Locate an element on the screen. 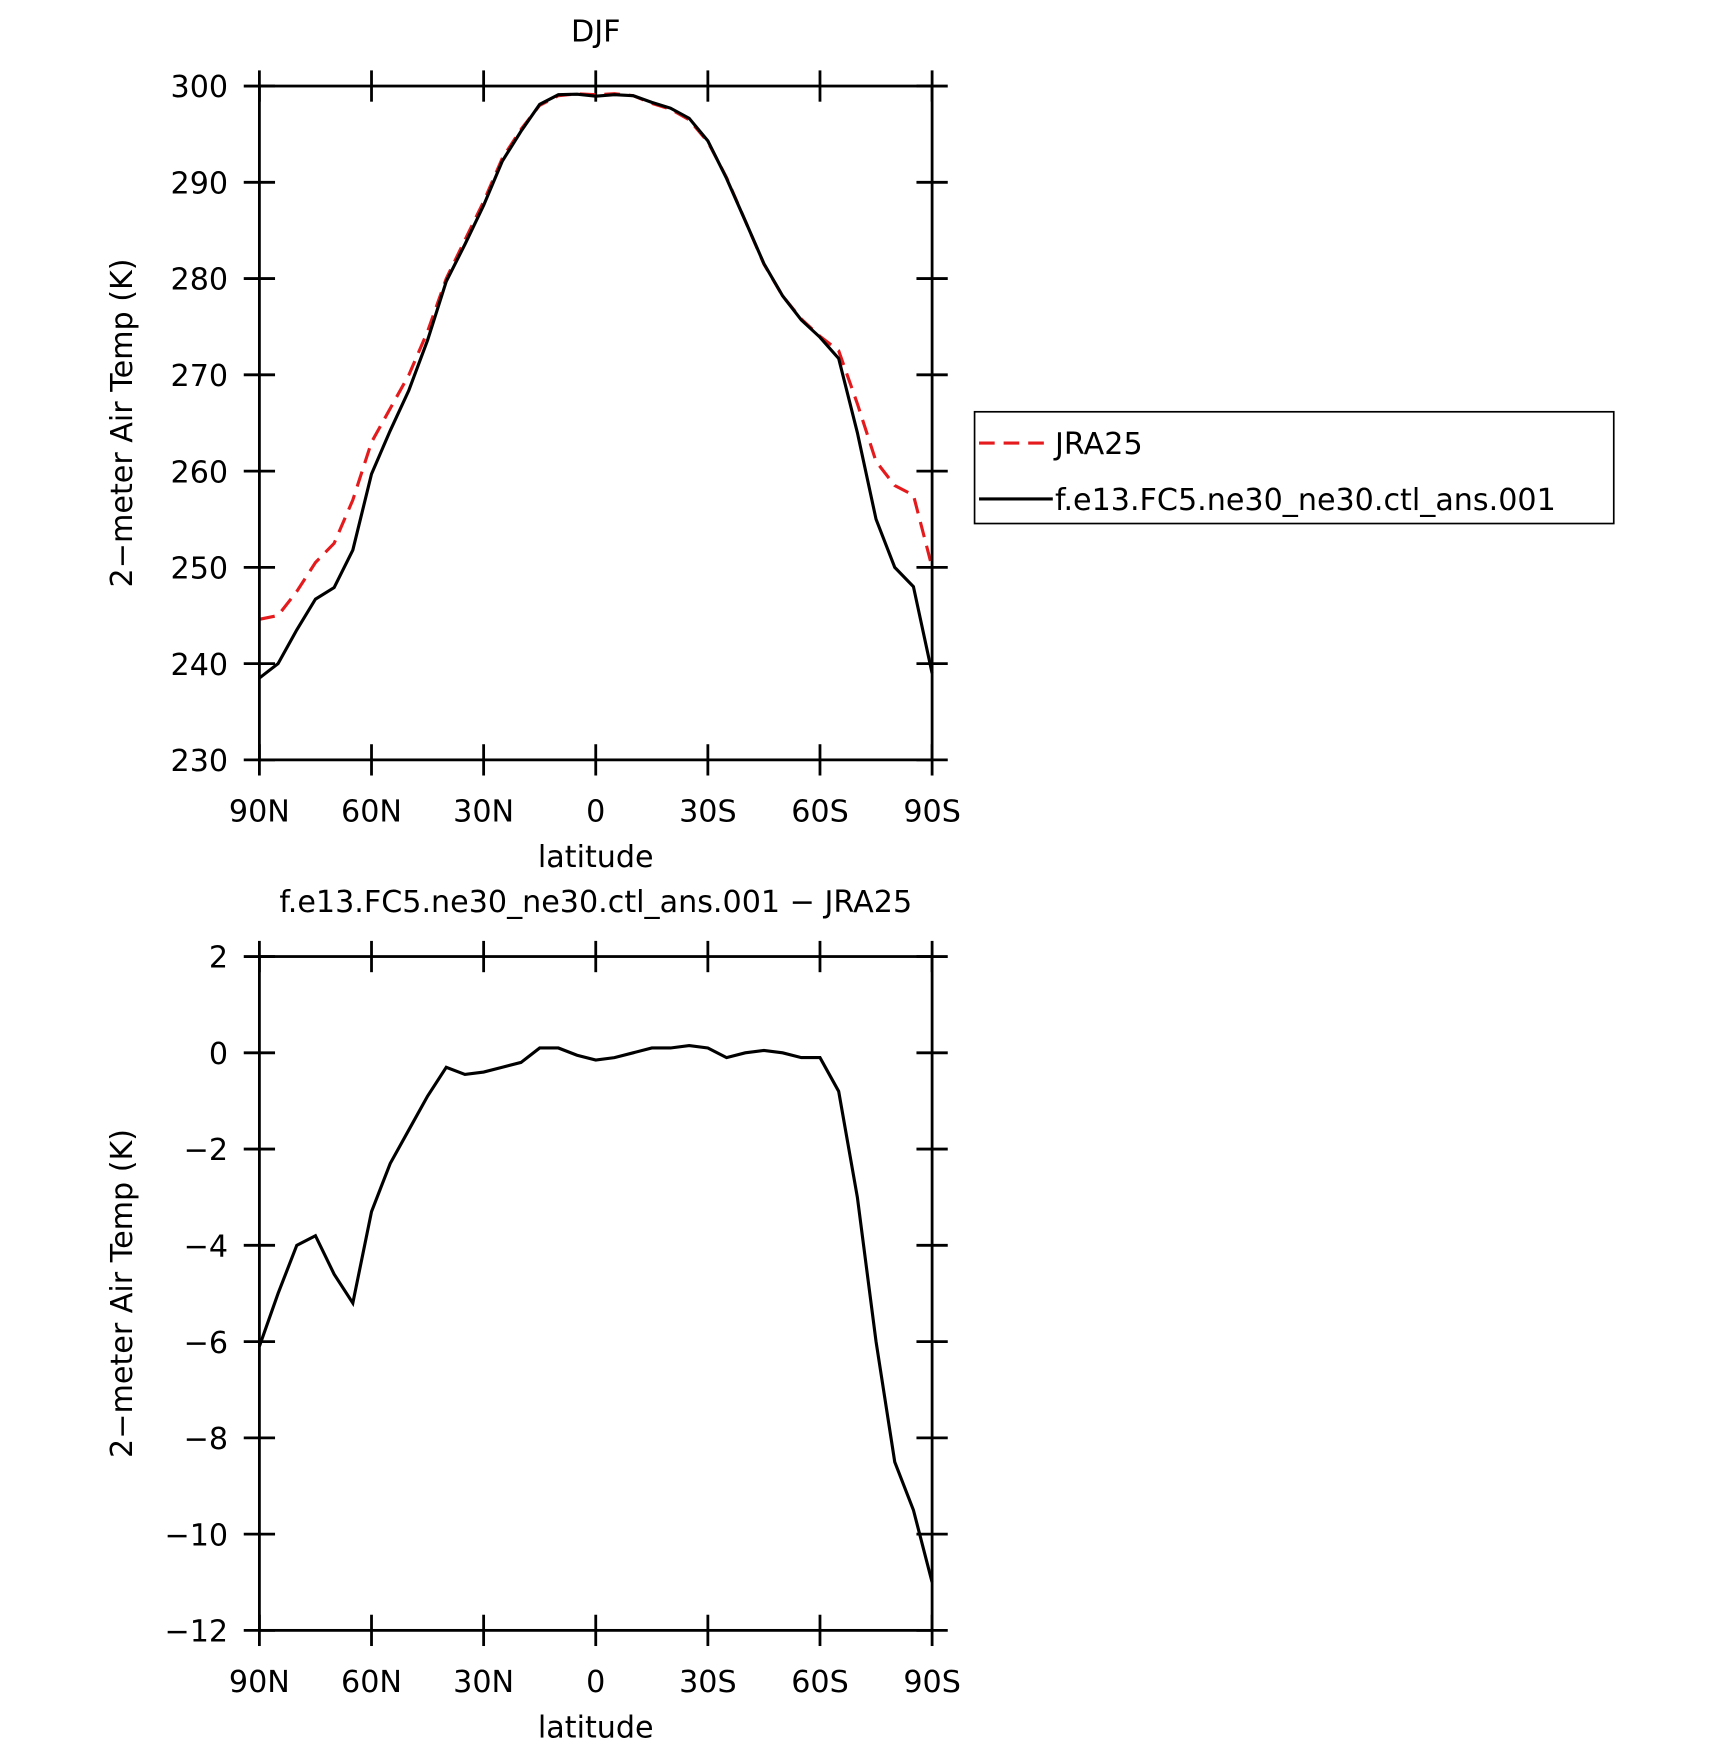 Image resolution: width=1710 pixels, height=1741 pixels. legend-label: f.e13.FC5.ne30_ne30.ctl_ans.001 is located at coordinates (1305, 500).